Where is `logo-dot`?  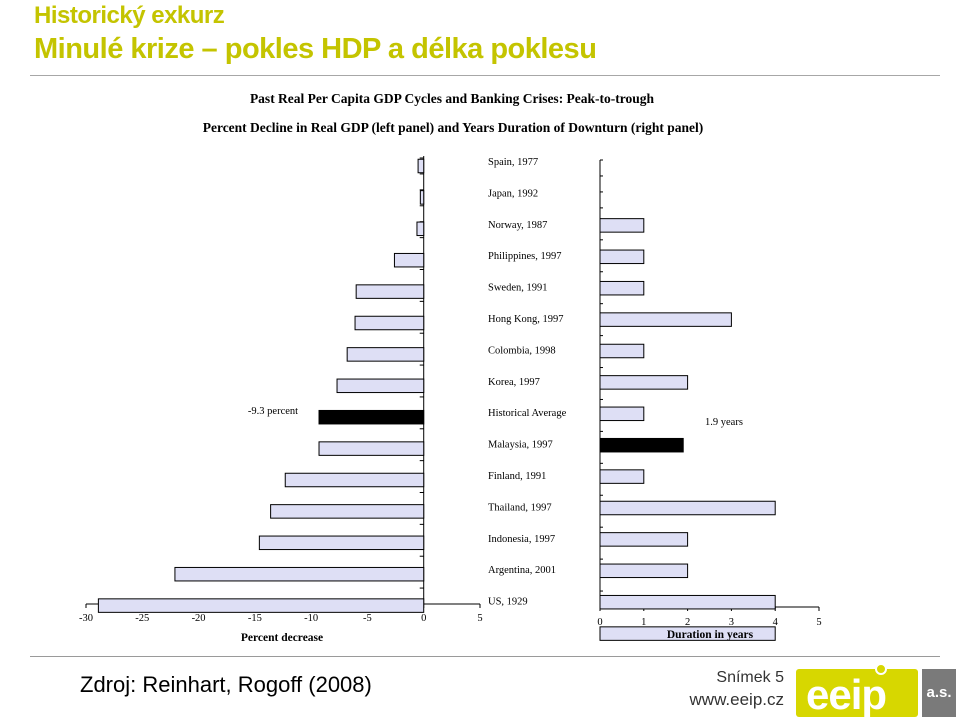
logo-dot is located at coordinates (881, 669).